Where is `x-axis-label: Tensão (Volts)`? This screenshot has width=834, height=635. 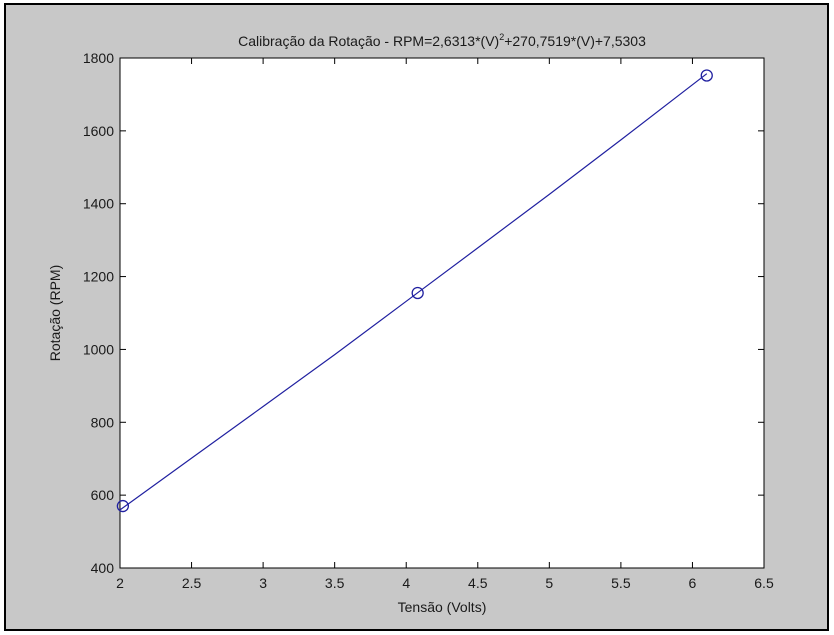 x-axis-label: Tensão (Volts) is located at coordinates (442, 607).